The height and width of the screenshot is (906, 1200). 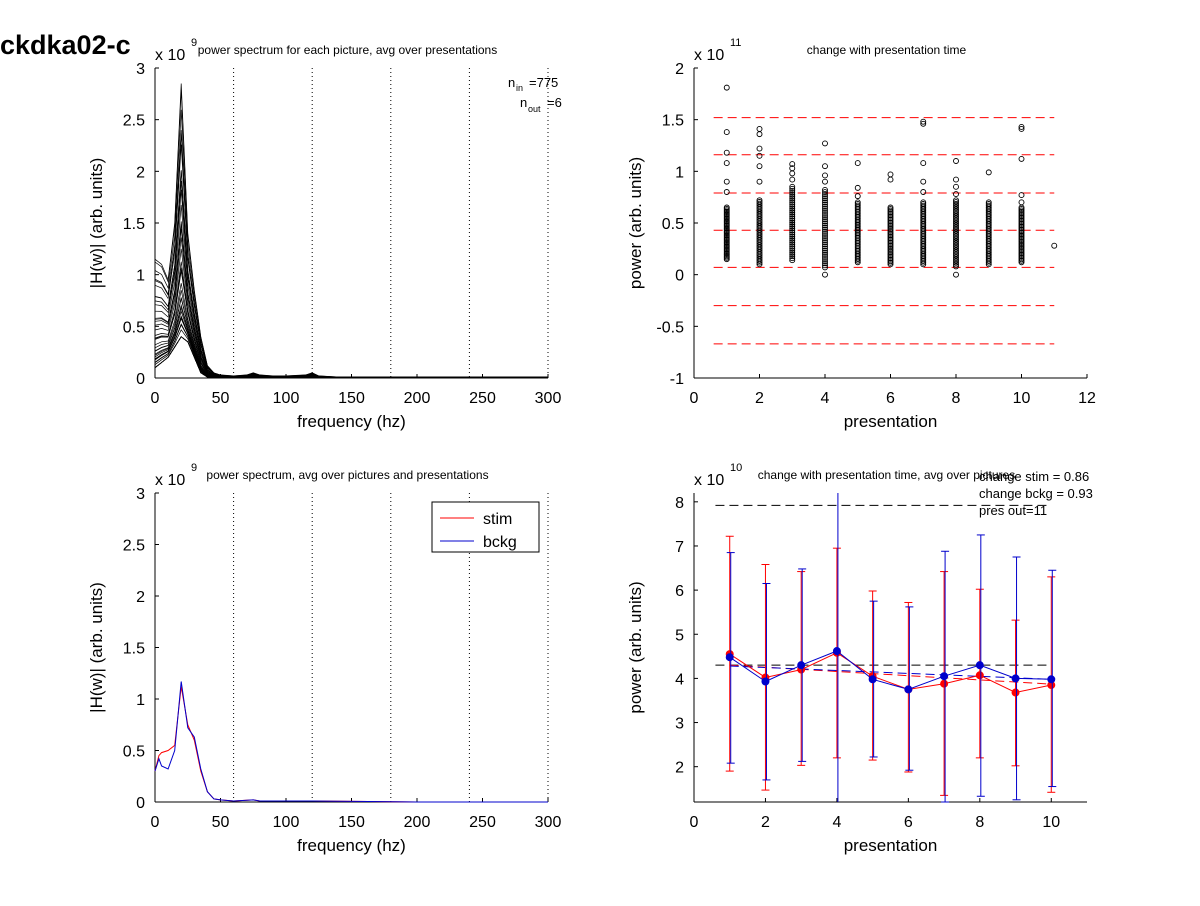 I want to click on change-annotation: change bckg = 0.93, so click(x=1036, y=493).